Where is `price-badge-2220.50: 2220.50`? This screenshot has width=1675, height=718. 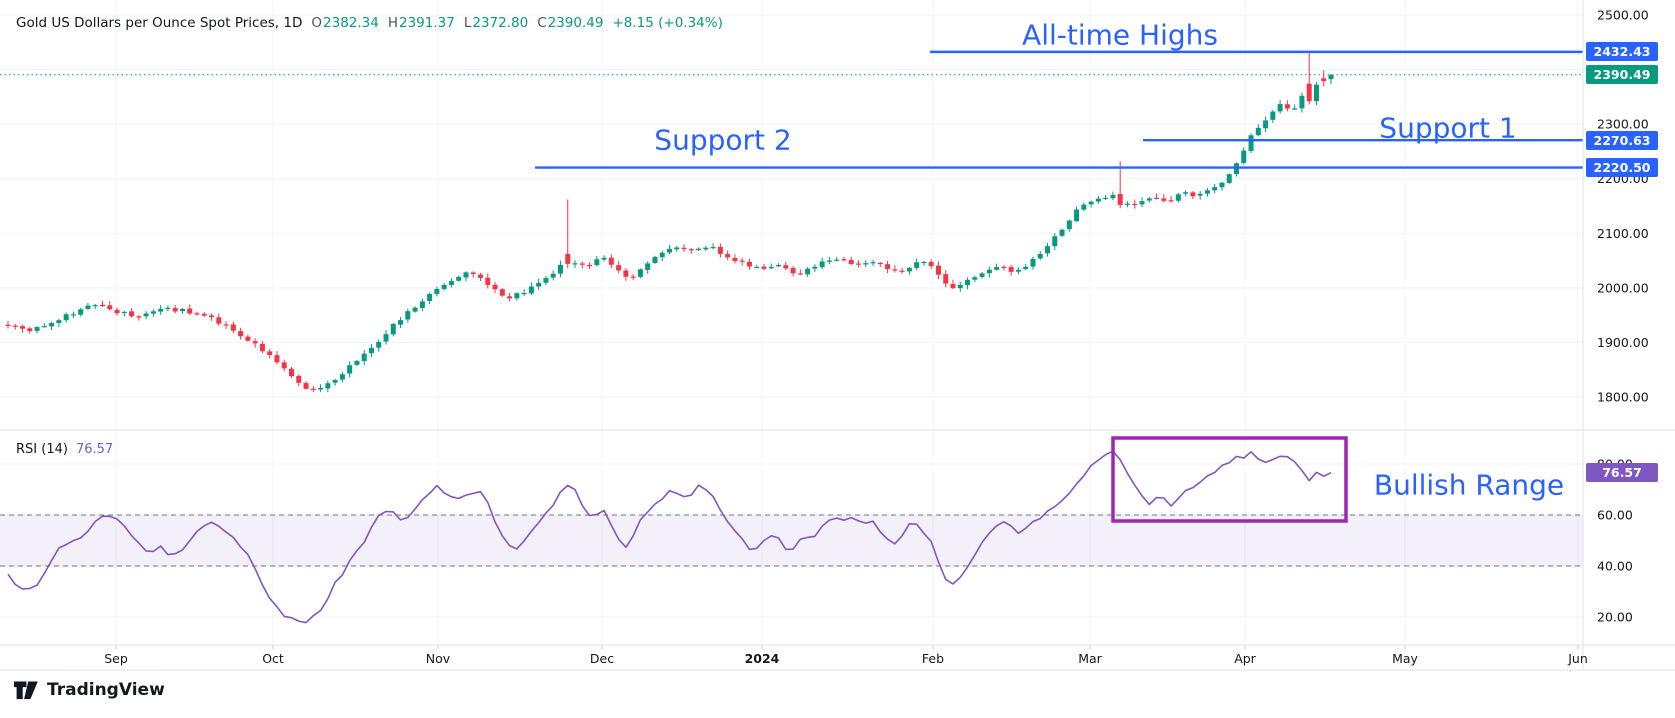
price-badge-2220.50: 2220.50 is located at coordinates (1622, 168).